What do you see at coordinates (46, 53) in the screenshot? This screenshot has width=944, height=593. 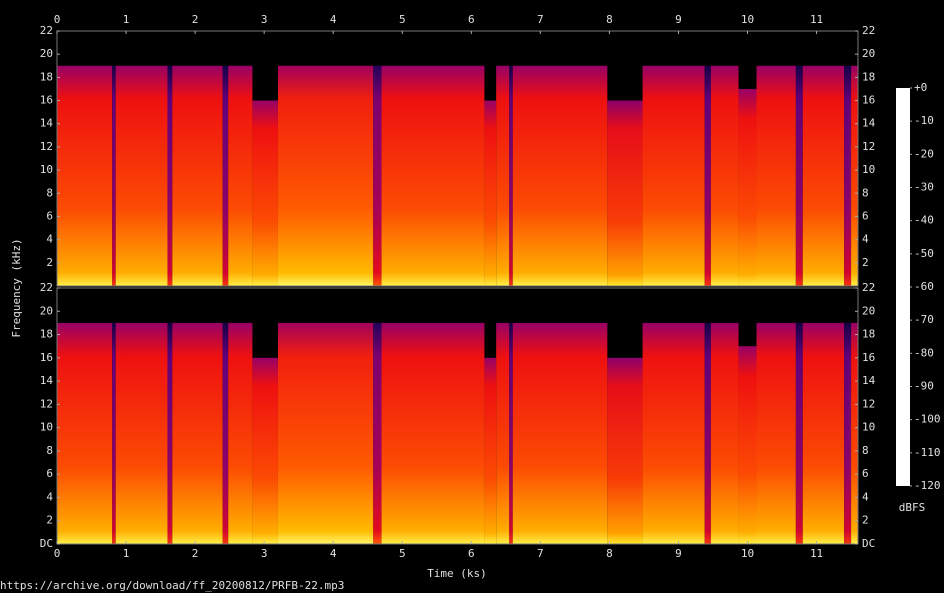 I see `y-tick-label: 20` at bounding box center [46, 53].